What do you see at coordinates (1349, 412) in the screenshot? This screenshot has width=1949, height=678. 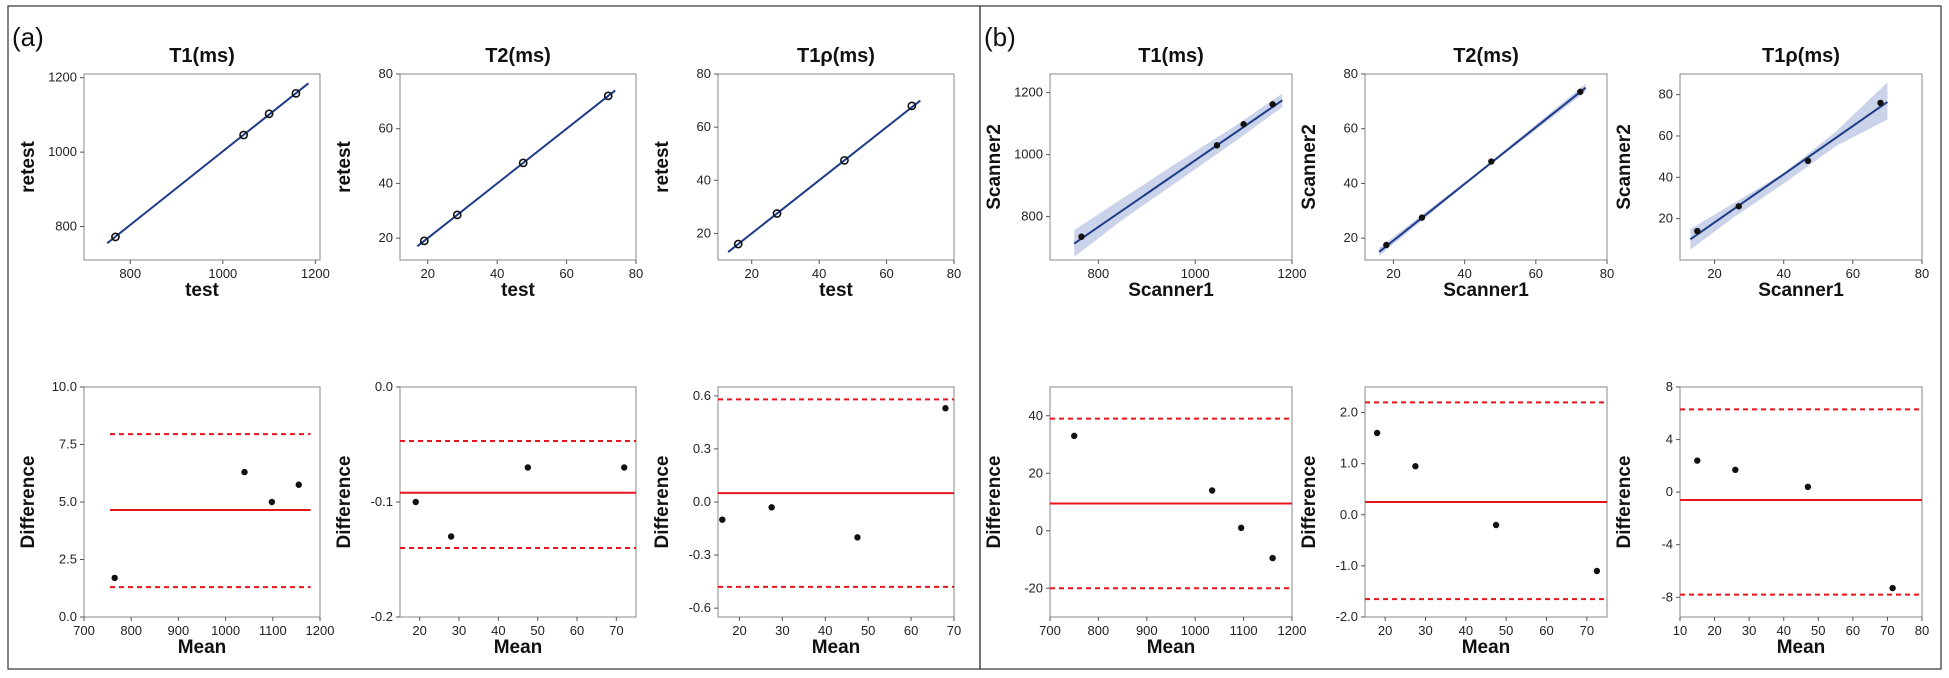 I see `y-tick-label: 2.0` at bounding box center [1349, 412].